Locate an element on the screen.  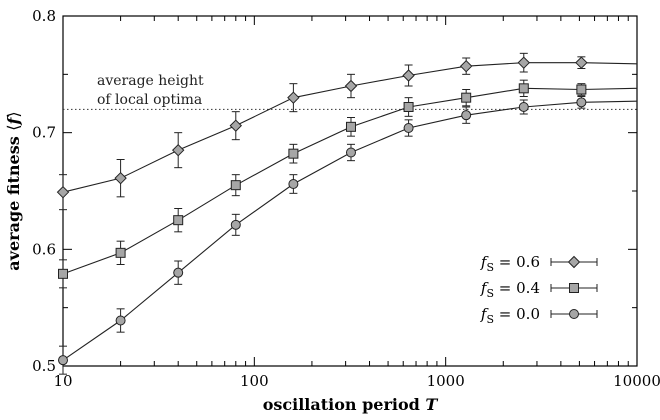
y-tick-label: 0.5 is located at coordinates (44, 366).